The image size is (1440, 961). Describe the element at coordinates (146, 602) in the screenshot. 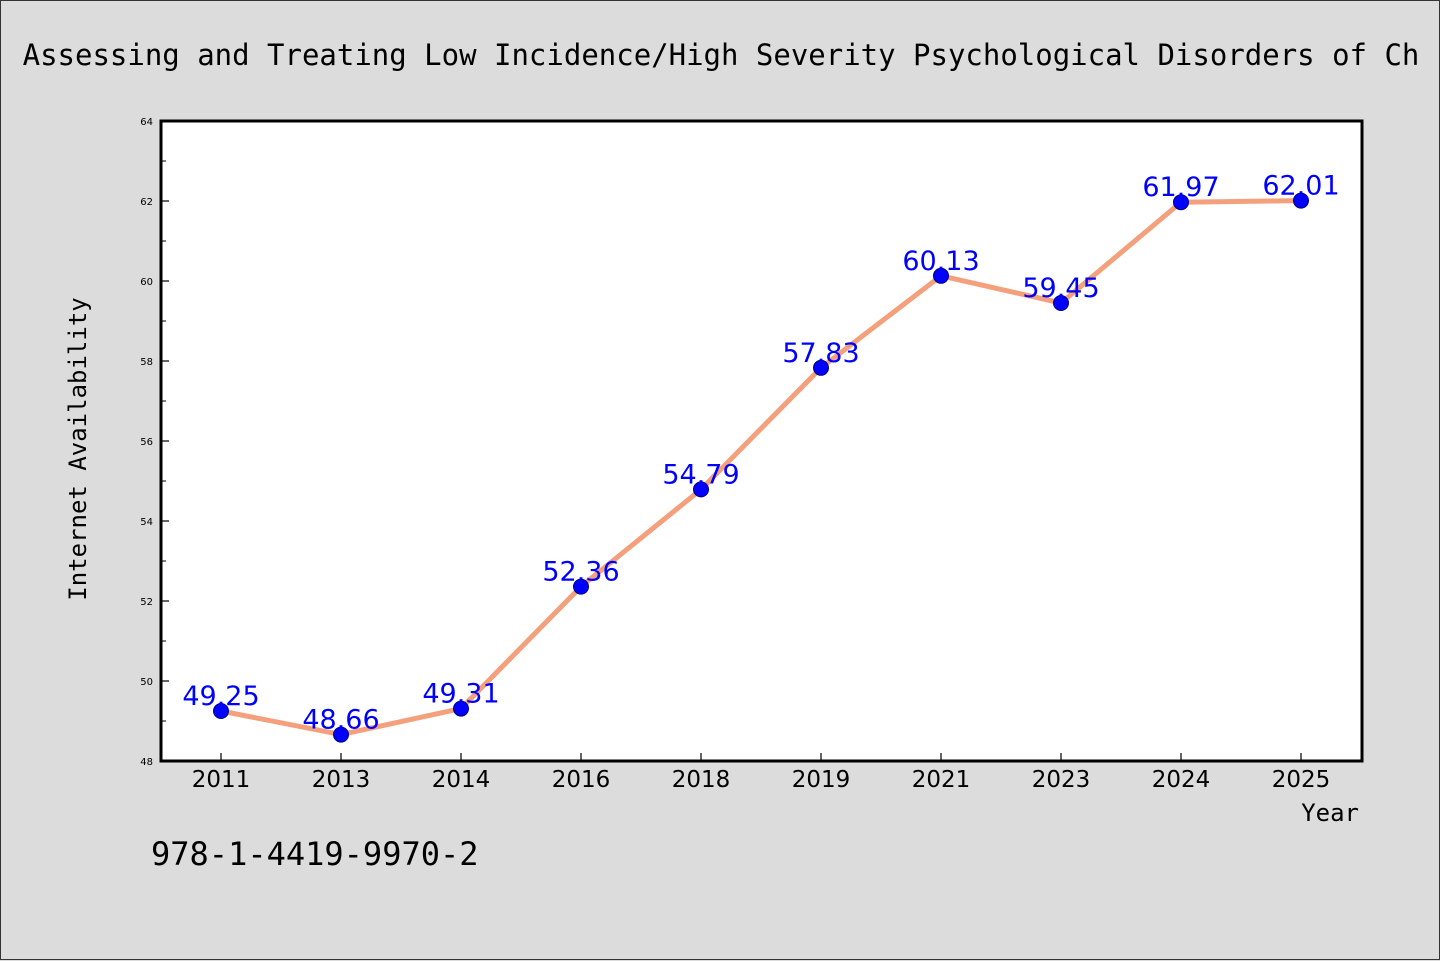

I see `y-tick-label: 52` at that location.